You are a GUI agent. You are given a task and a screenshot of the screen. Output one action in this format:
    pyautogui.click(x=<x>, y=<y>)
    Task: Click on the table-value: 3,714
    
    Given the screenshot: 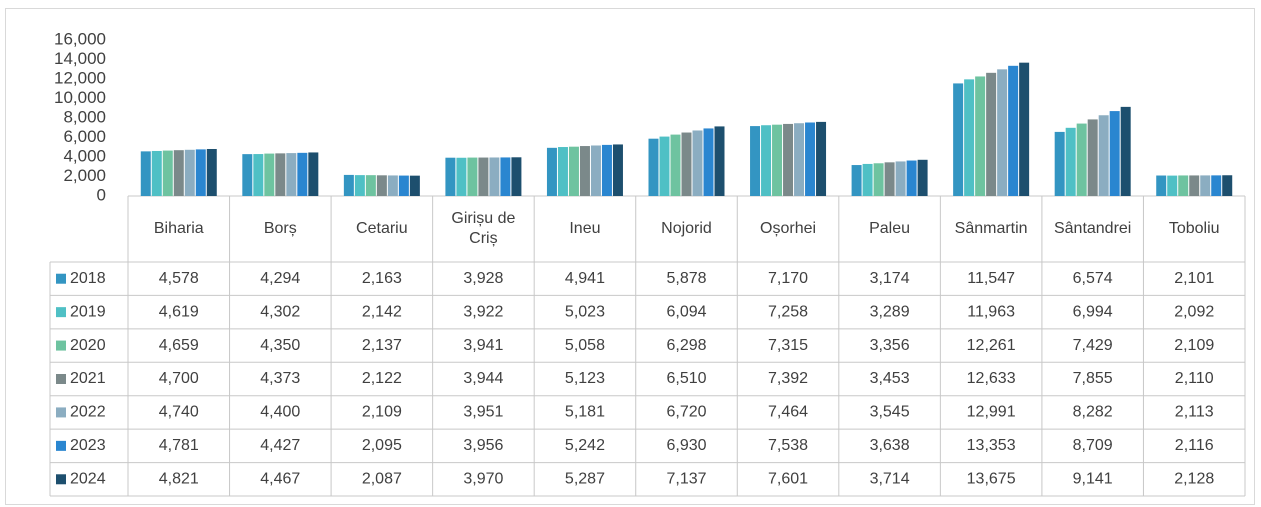 What is the action you would take?
    pyautogui.click(x=890, y=479)
    